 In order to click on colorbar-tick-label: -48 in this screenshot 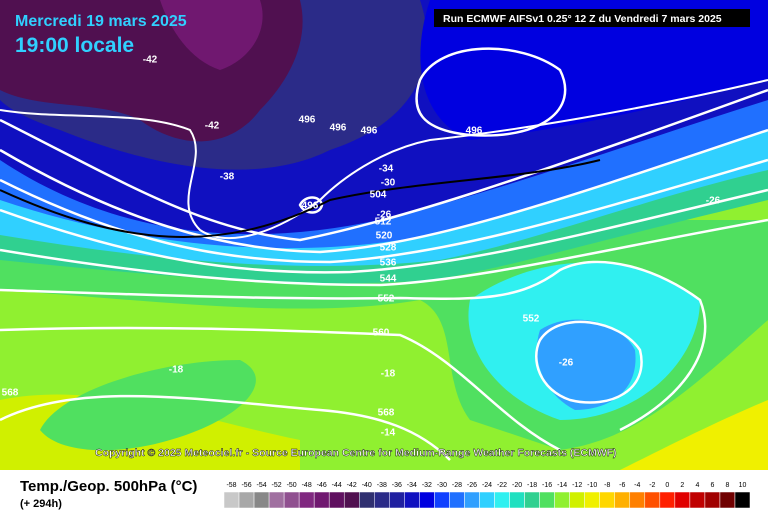, I will do `click(307, 485)`.